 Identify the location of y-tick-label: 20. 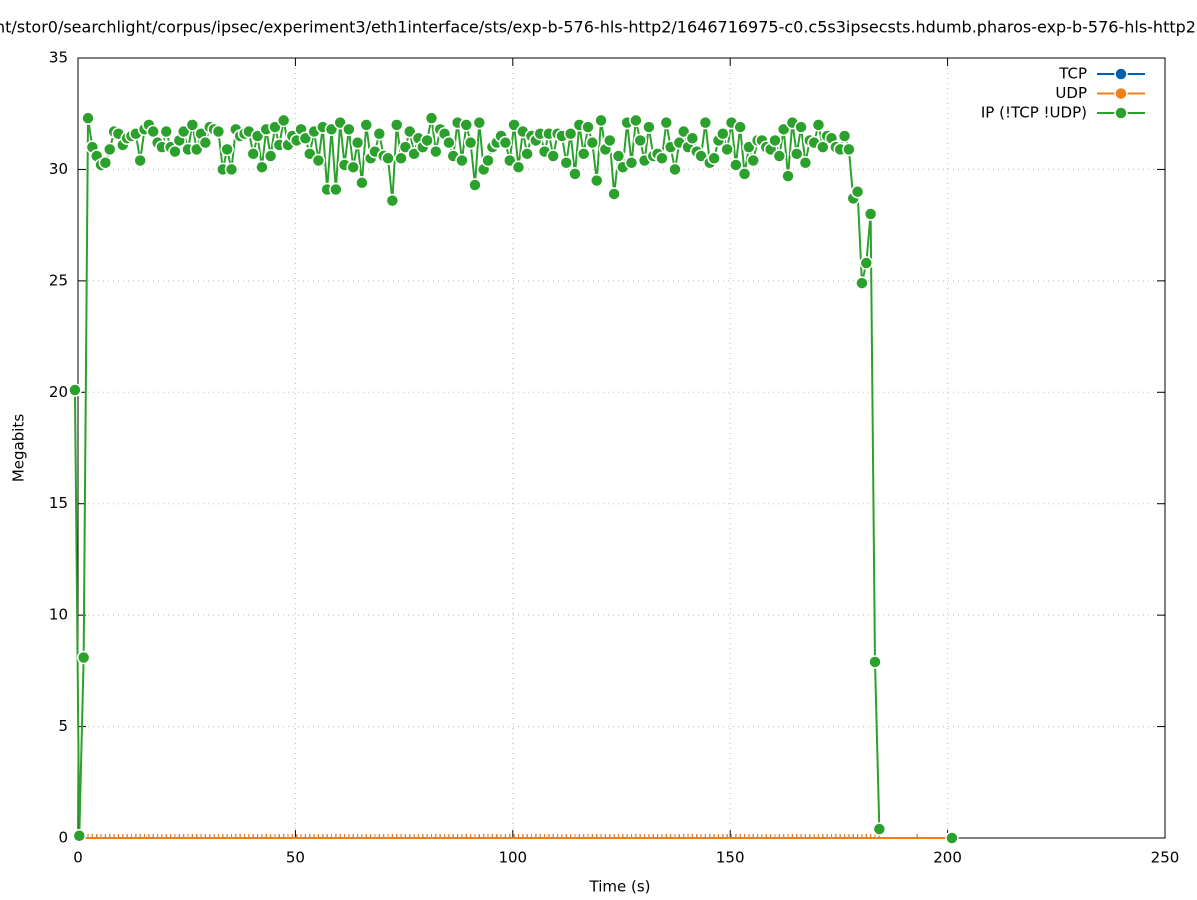
(58, 392).